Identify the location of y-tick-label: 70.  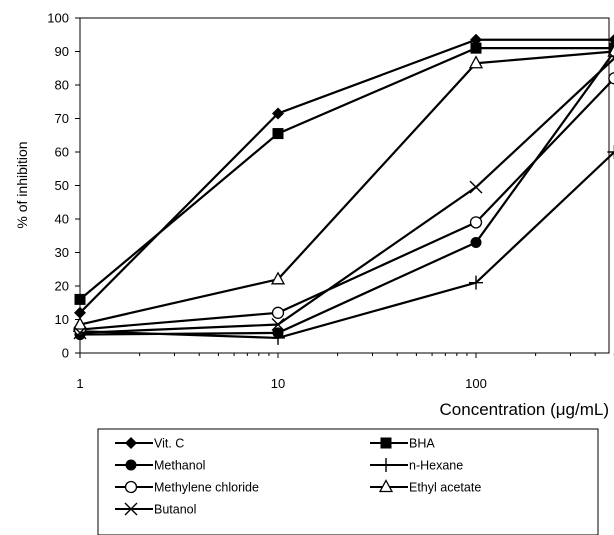
(62, 118).